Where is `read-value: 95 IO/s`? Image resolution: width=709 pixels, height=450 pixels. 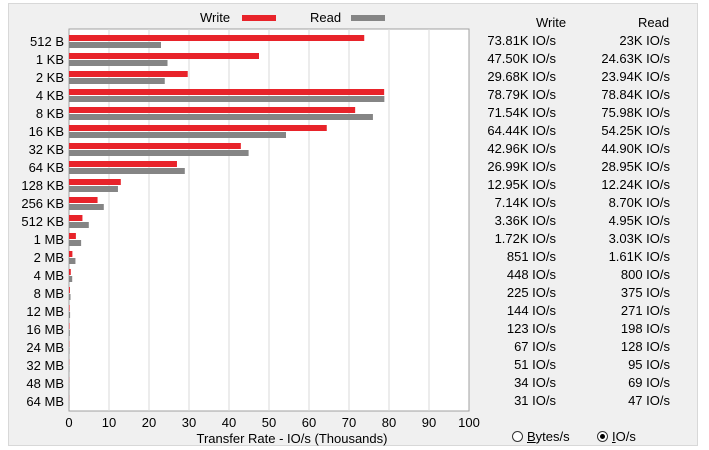
read-value: 95 IO/s is located at coordinates (649, 364).